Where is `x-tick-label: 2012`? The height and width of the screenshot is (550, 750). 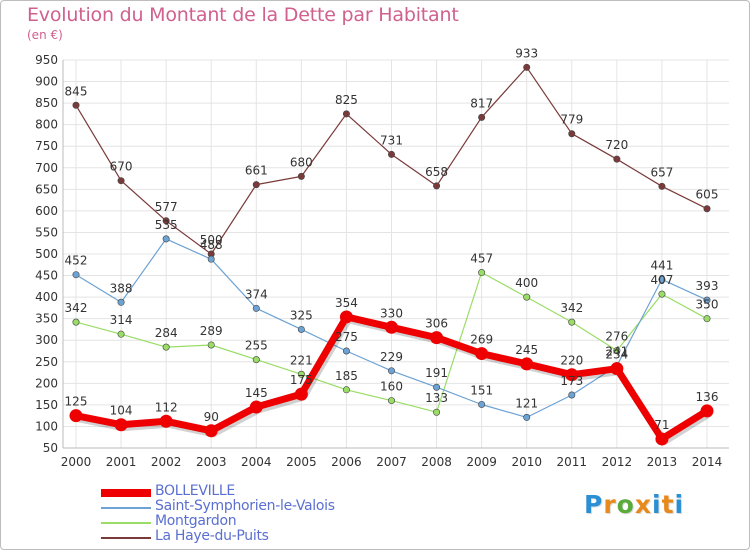
x-tick-label: 2012 is located at coordinates (617, 462).